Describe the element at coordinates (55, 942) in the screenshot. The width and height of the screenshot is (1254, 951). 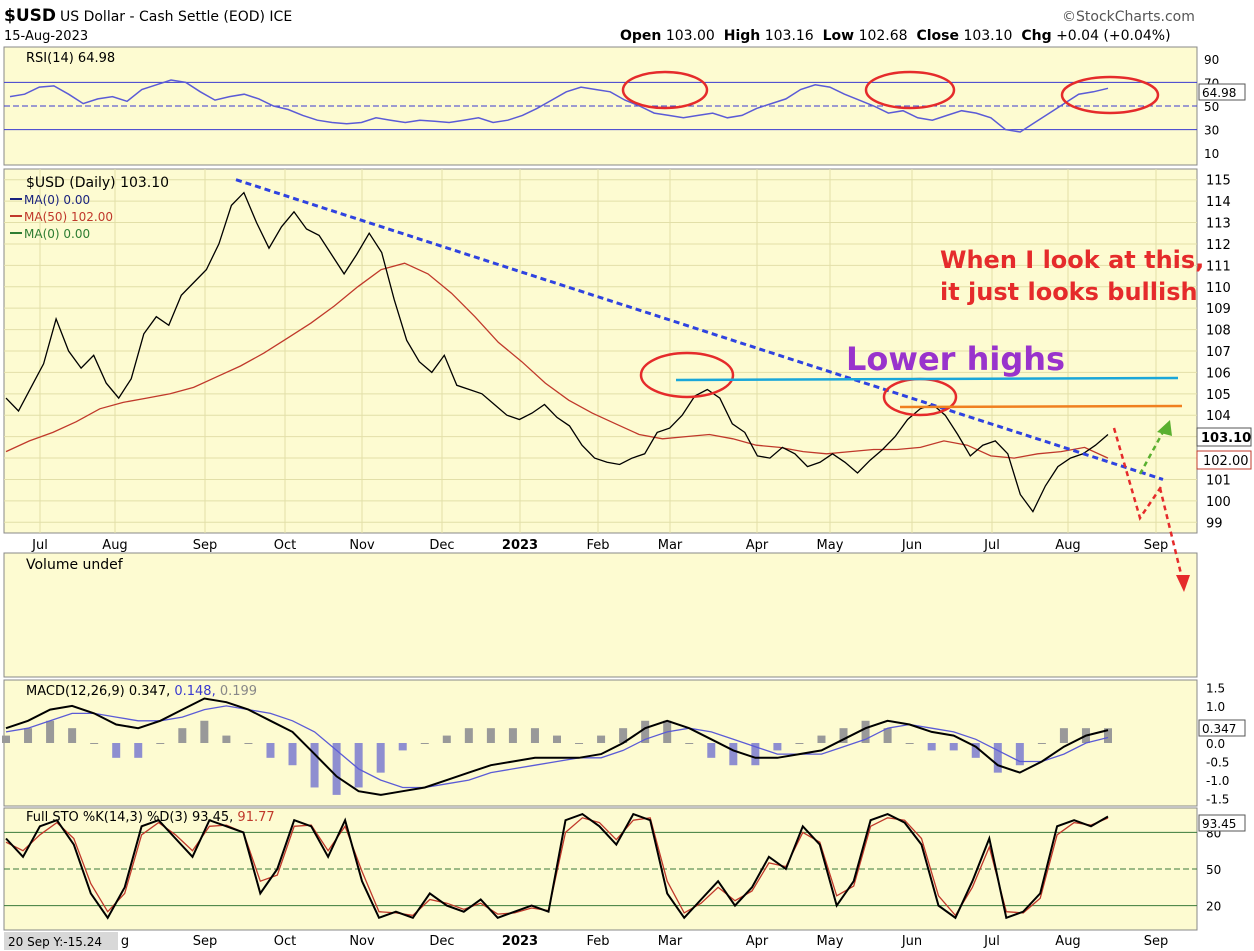
I see `cursor-readout: 20 Sep Y:-15.24` at that location.